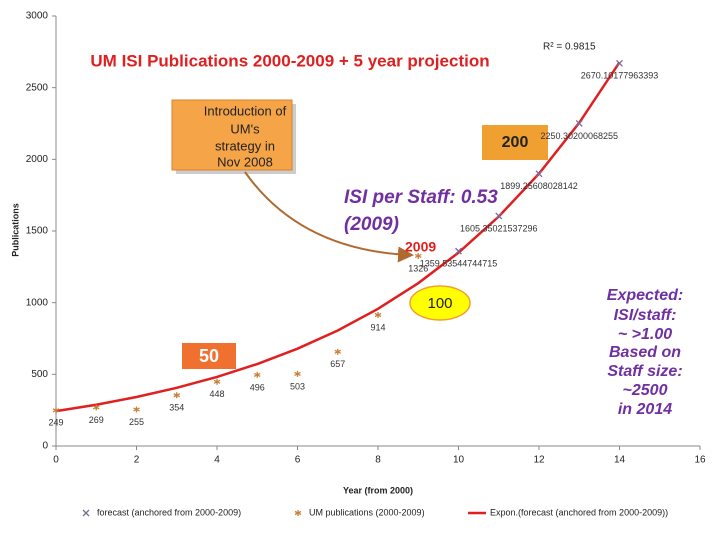 The width and height of the screenshot is (720, 540). Describe the element at coordinates (37, 159) in the screenshot. I see `y-tick-label: 2000` at that location.